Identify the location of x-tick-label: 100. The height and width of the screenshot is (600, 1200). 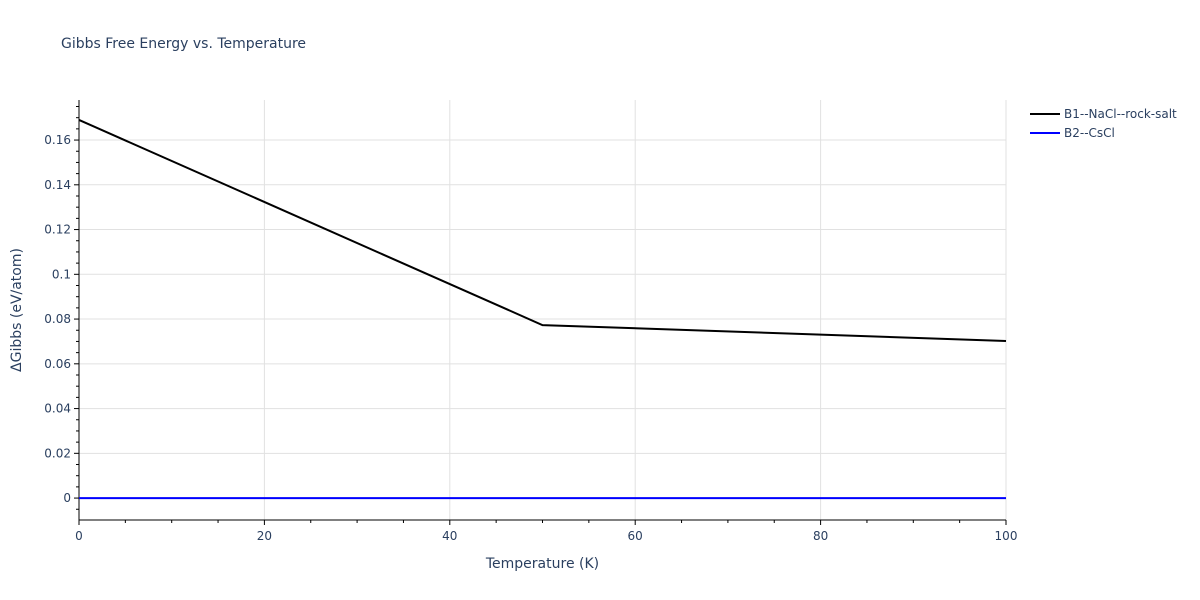
(1006, 536).